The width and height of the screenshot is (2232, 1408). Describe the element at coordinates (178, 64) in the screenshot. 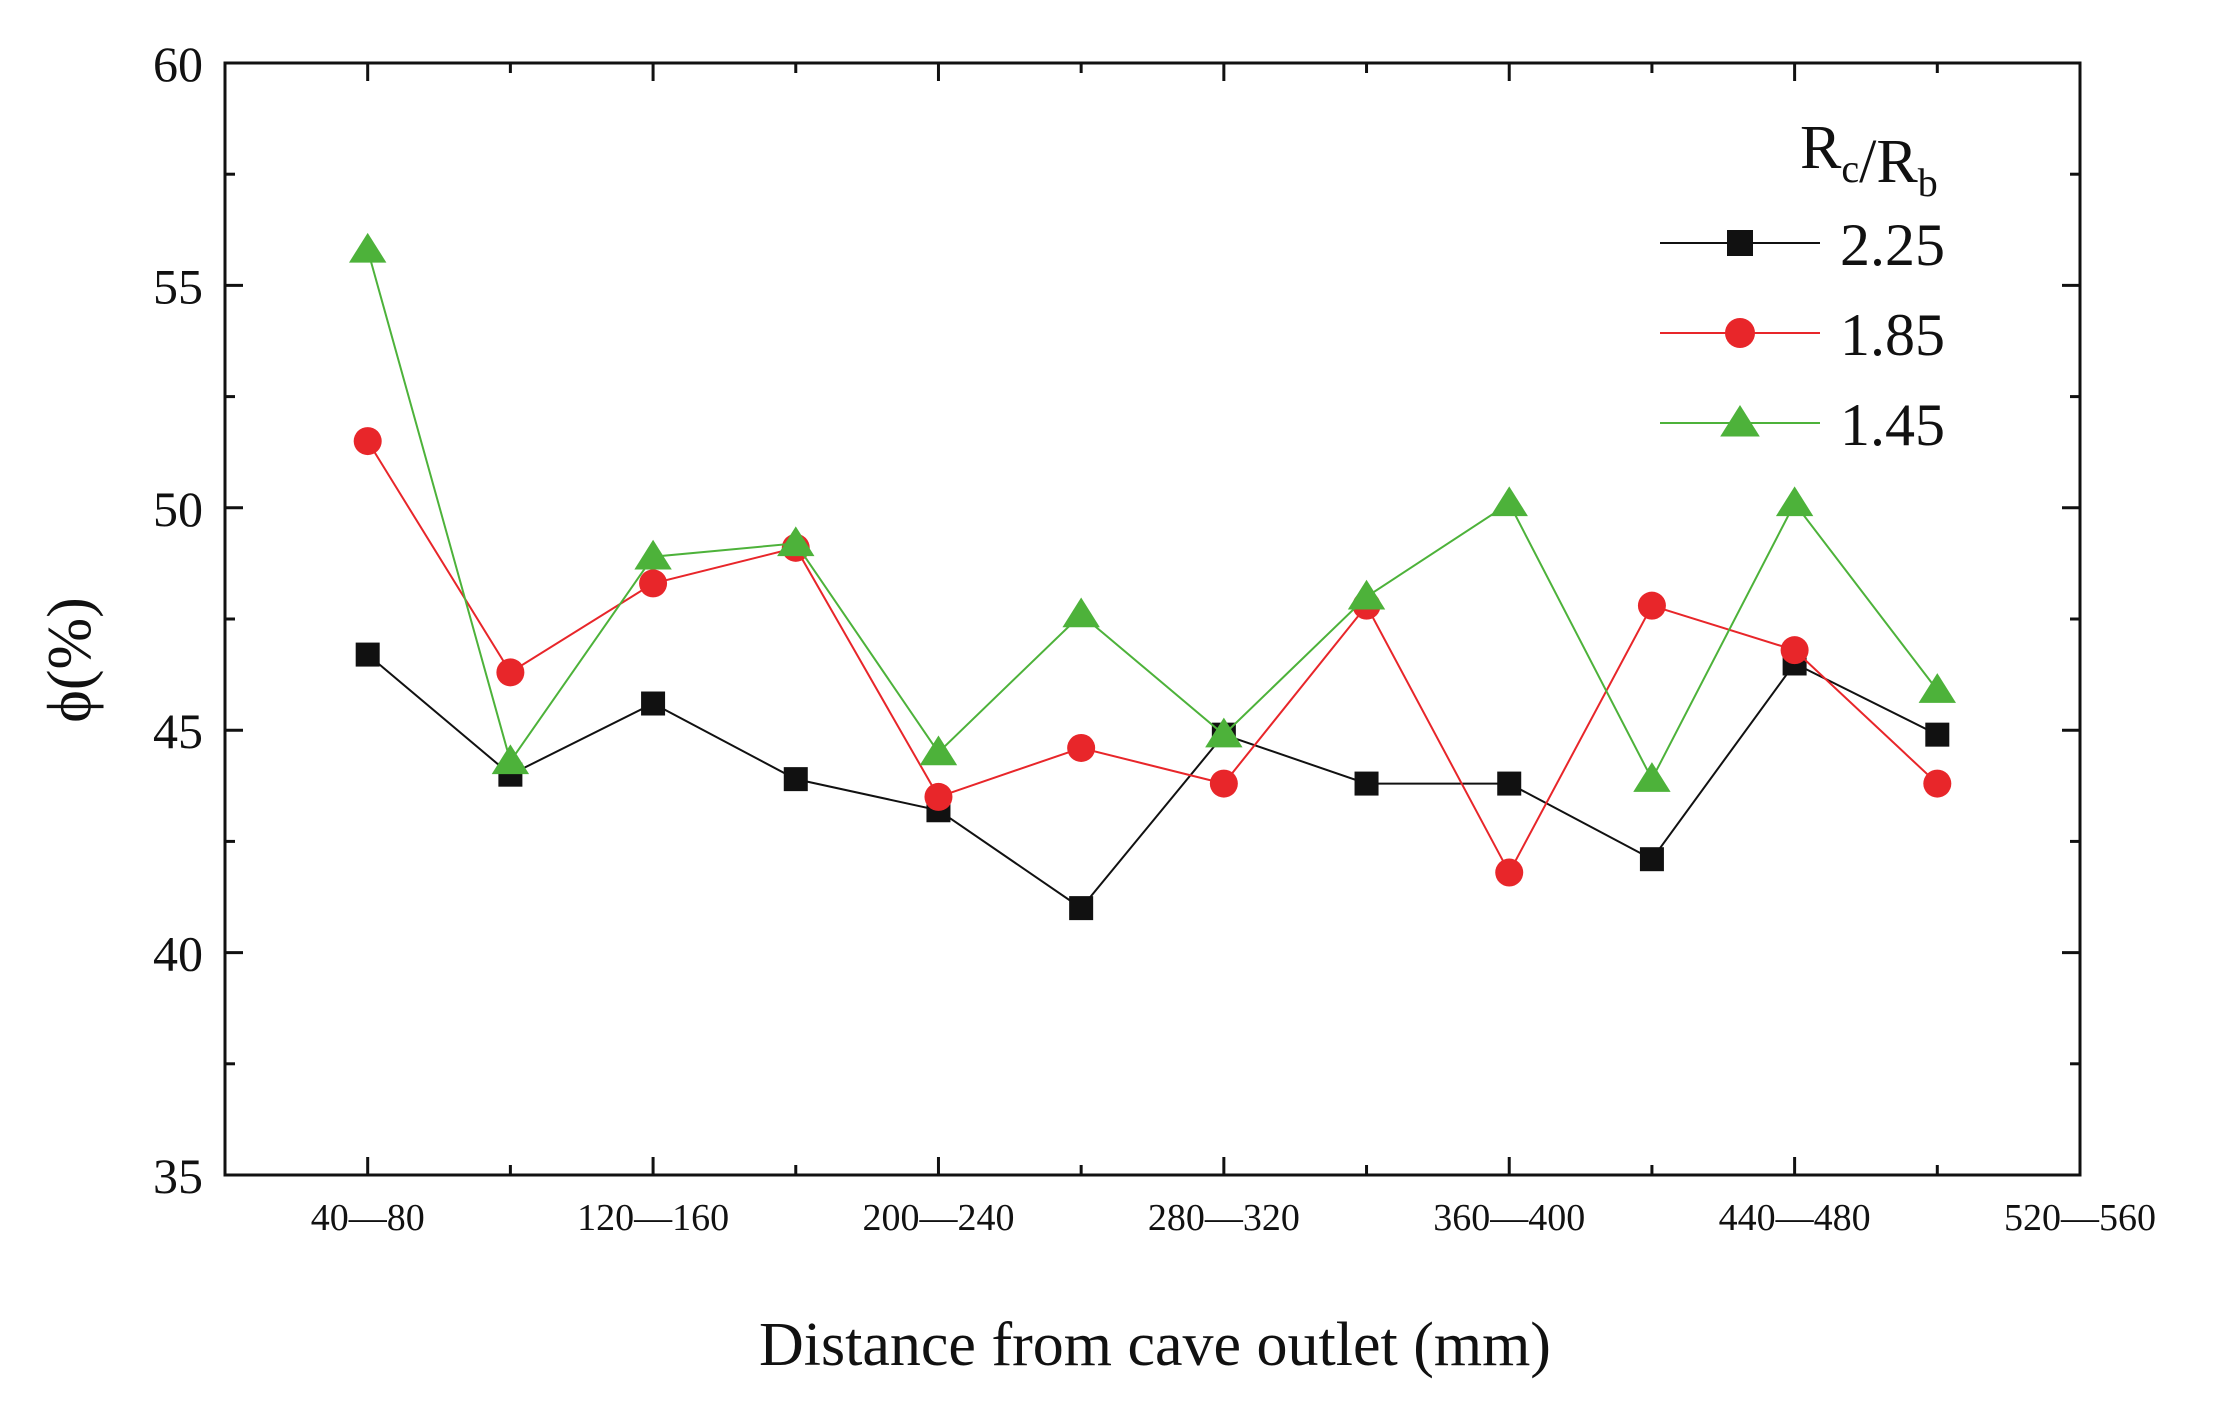

I see `y-tick-label: 60` at that location.